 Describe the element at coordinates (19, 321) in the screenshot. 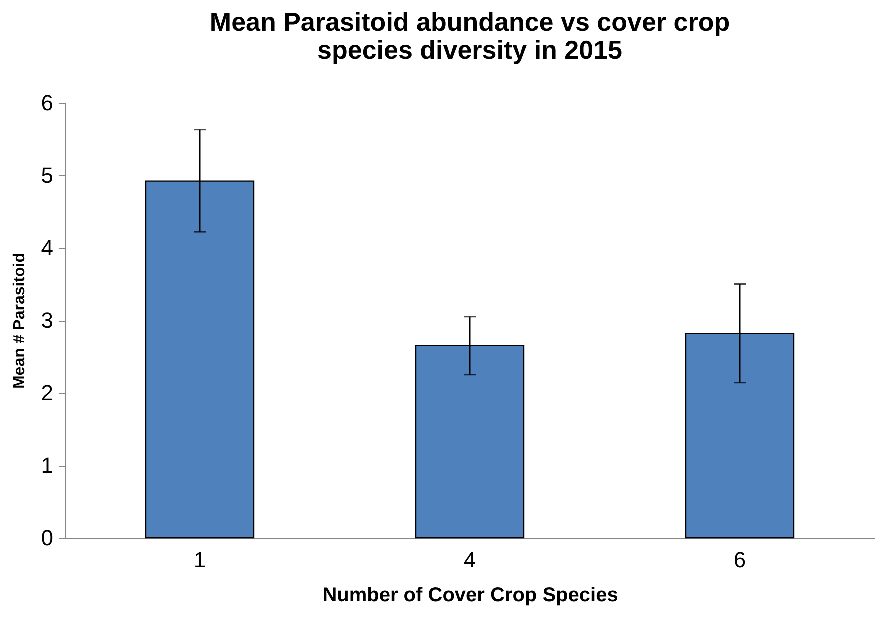

I see `y-axis-title: Mean # Parasitoid` at that location.